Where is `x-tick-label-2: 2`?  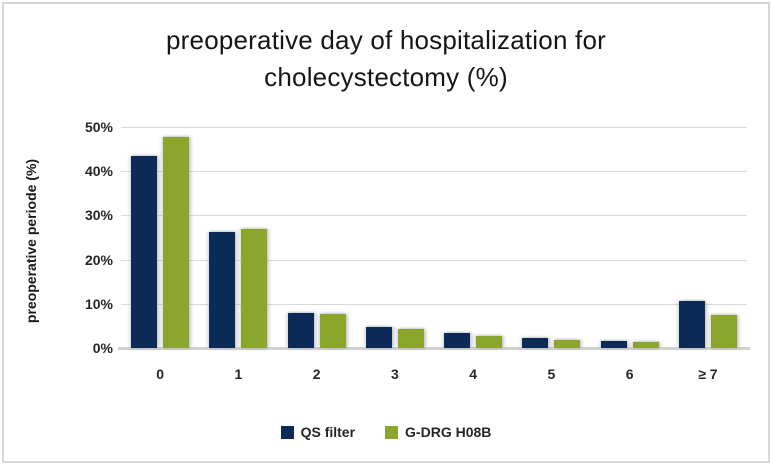
x-tick-label-2: 2 is located at coordinates (316, 374).